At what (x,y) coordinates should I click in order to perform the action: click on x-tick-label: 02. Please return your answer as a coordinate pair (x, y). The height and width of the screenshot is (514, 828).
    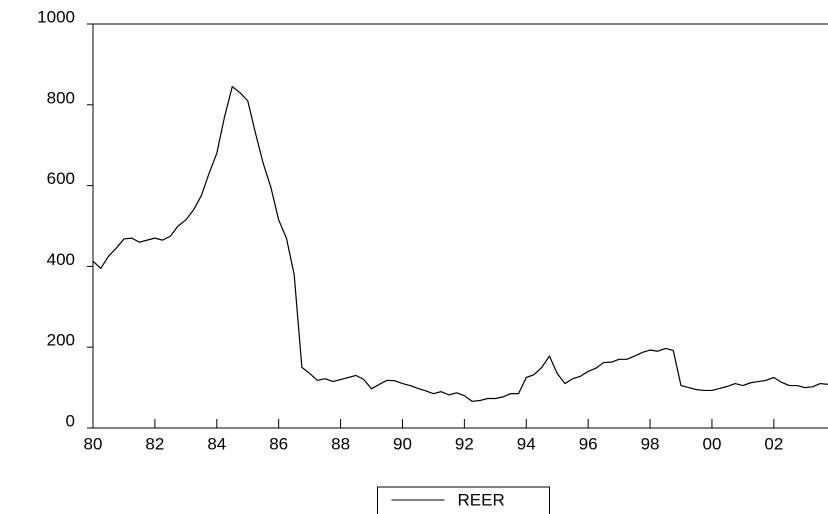
    Looking at the image, I should click on (773, 443).